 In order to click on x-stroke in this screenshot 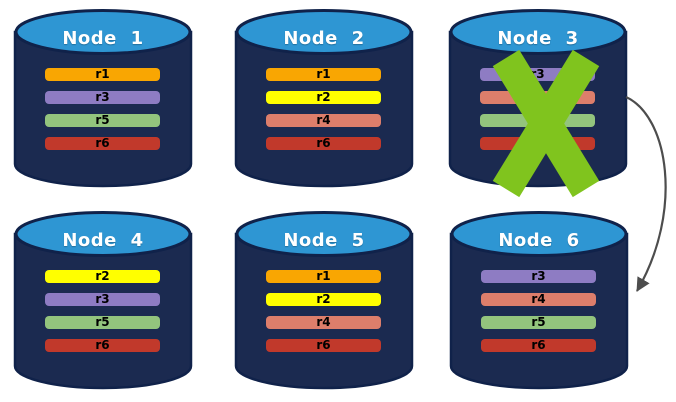, I will do `click(546, 123)`.